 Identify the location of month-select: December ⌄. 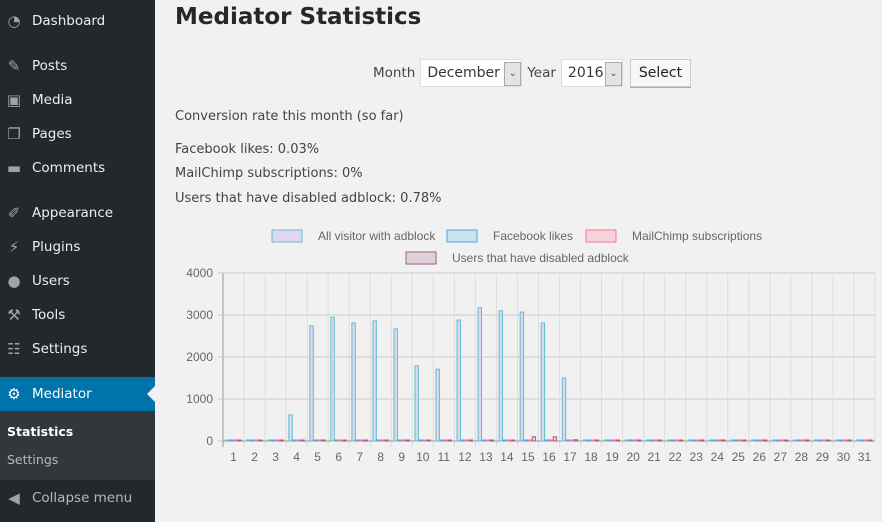
(471, 73).